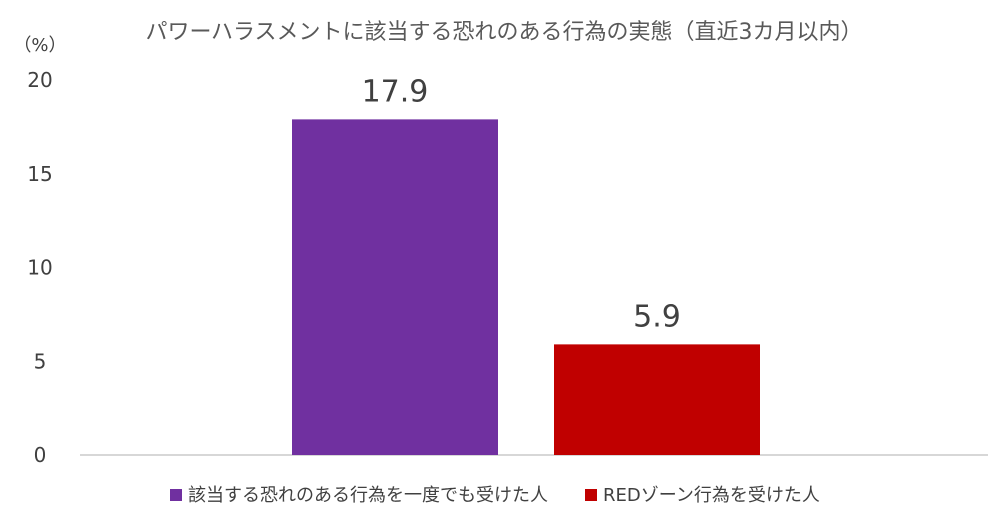 This screenshot has height=527, width=1008. I want to click on y-tick-label: 20, so click(39, 80).